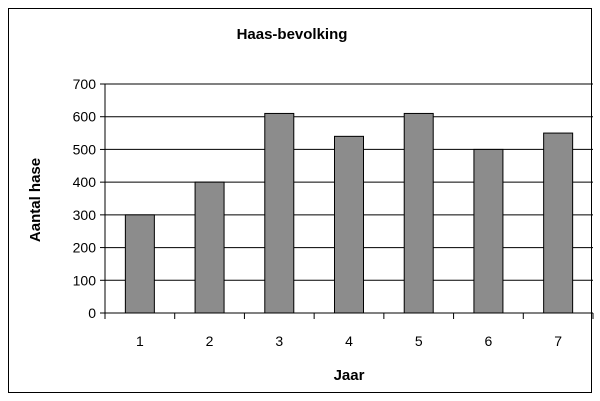 The height and width of the screenshot is (401, 600). What do you see at coordinates (35, 200) in the screenshot?
I see `y-axis-label: Aantal hase` at bounding box center [35, 200].